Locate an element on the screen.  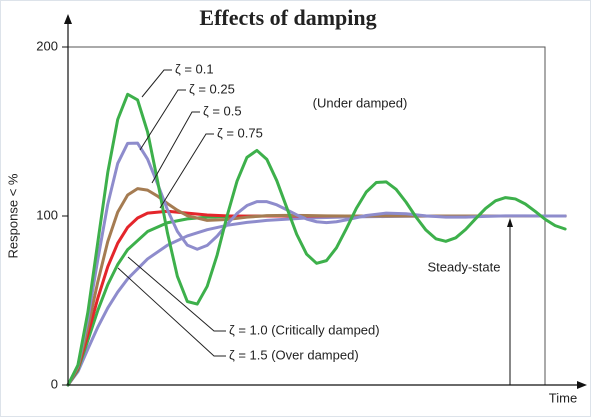
series-label: ζ = 0.25 is located at coordinates (212, 88).